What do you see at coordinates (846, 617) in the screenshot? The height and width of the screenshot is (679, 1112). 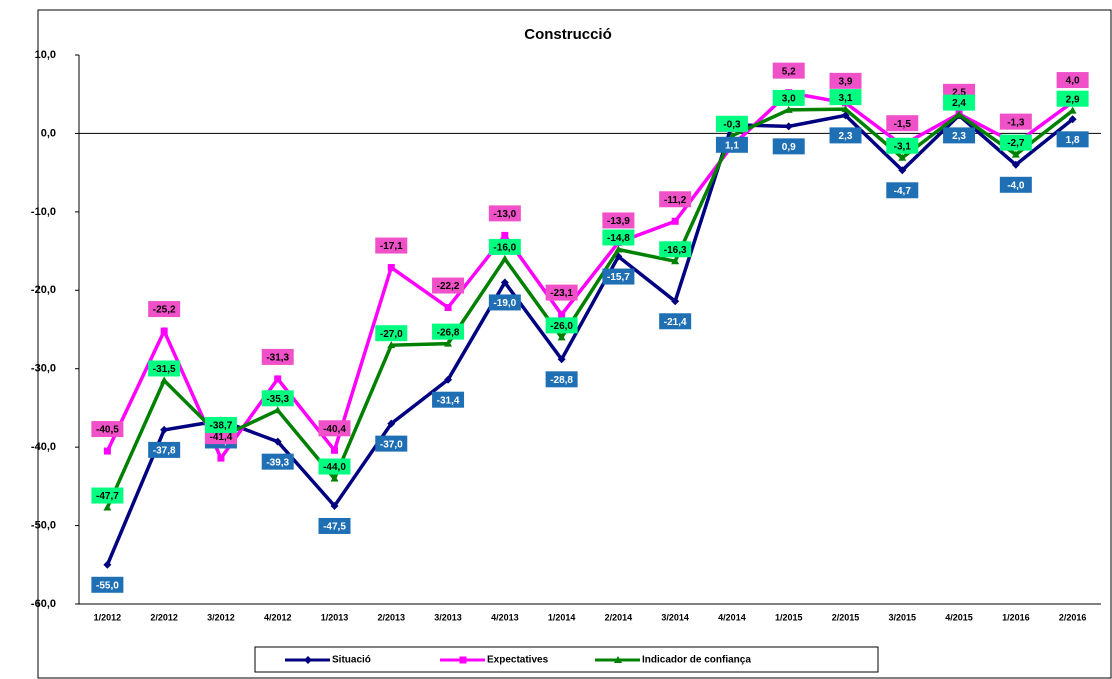 I see `x-tick-label: 2/2015` at bounding box center [846, 617].